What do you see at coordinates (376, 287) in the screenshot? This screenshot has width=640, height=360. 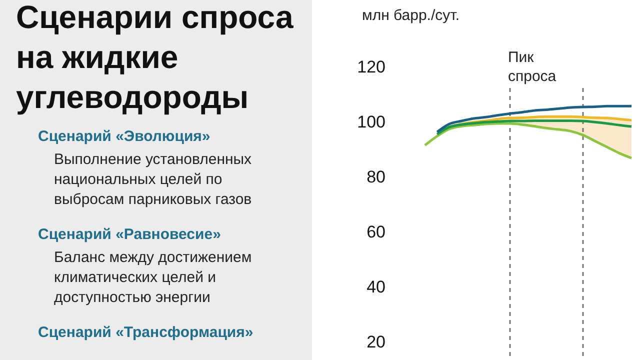 I see `y-tick-label: 40` at bounding box center [376, 287].